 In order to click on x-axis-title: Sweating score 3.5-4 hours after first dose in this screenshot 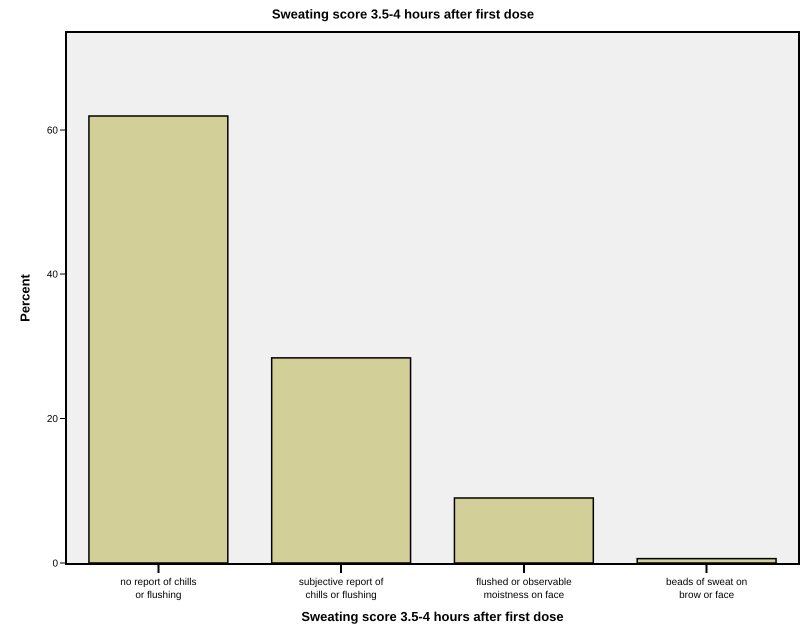, I will do `click(432, 616)`.